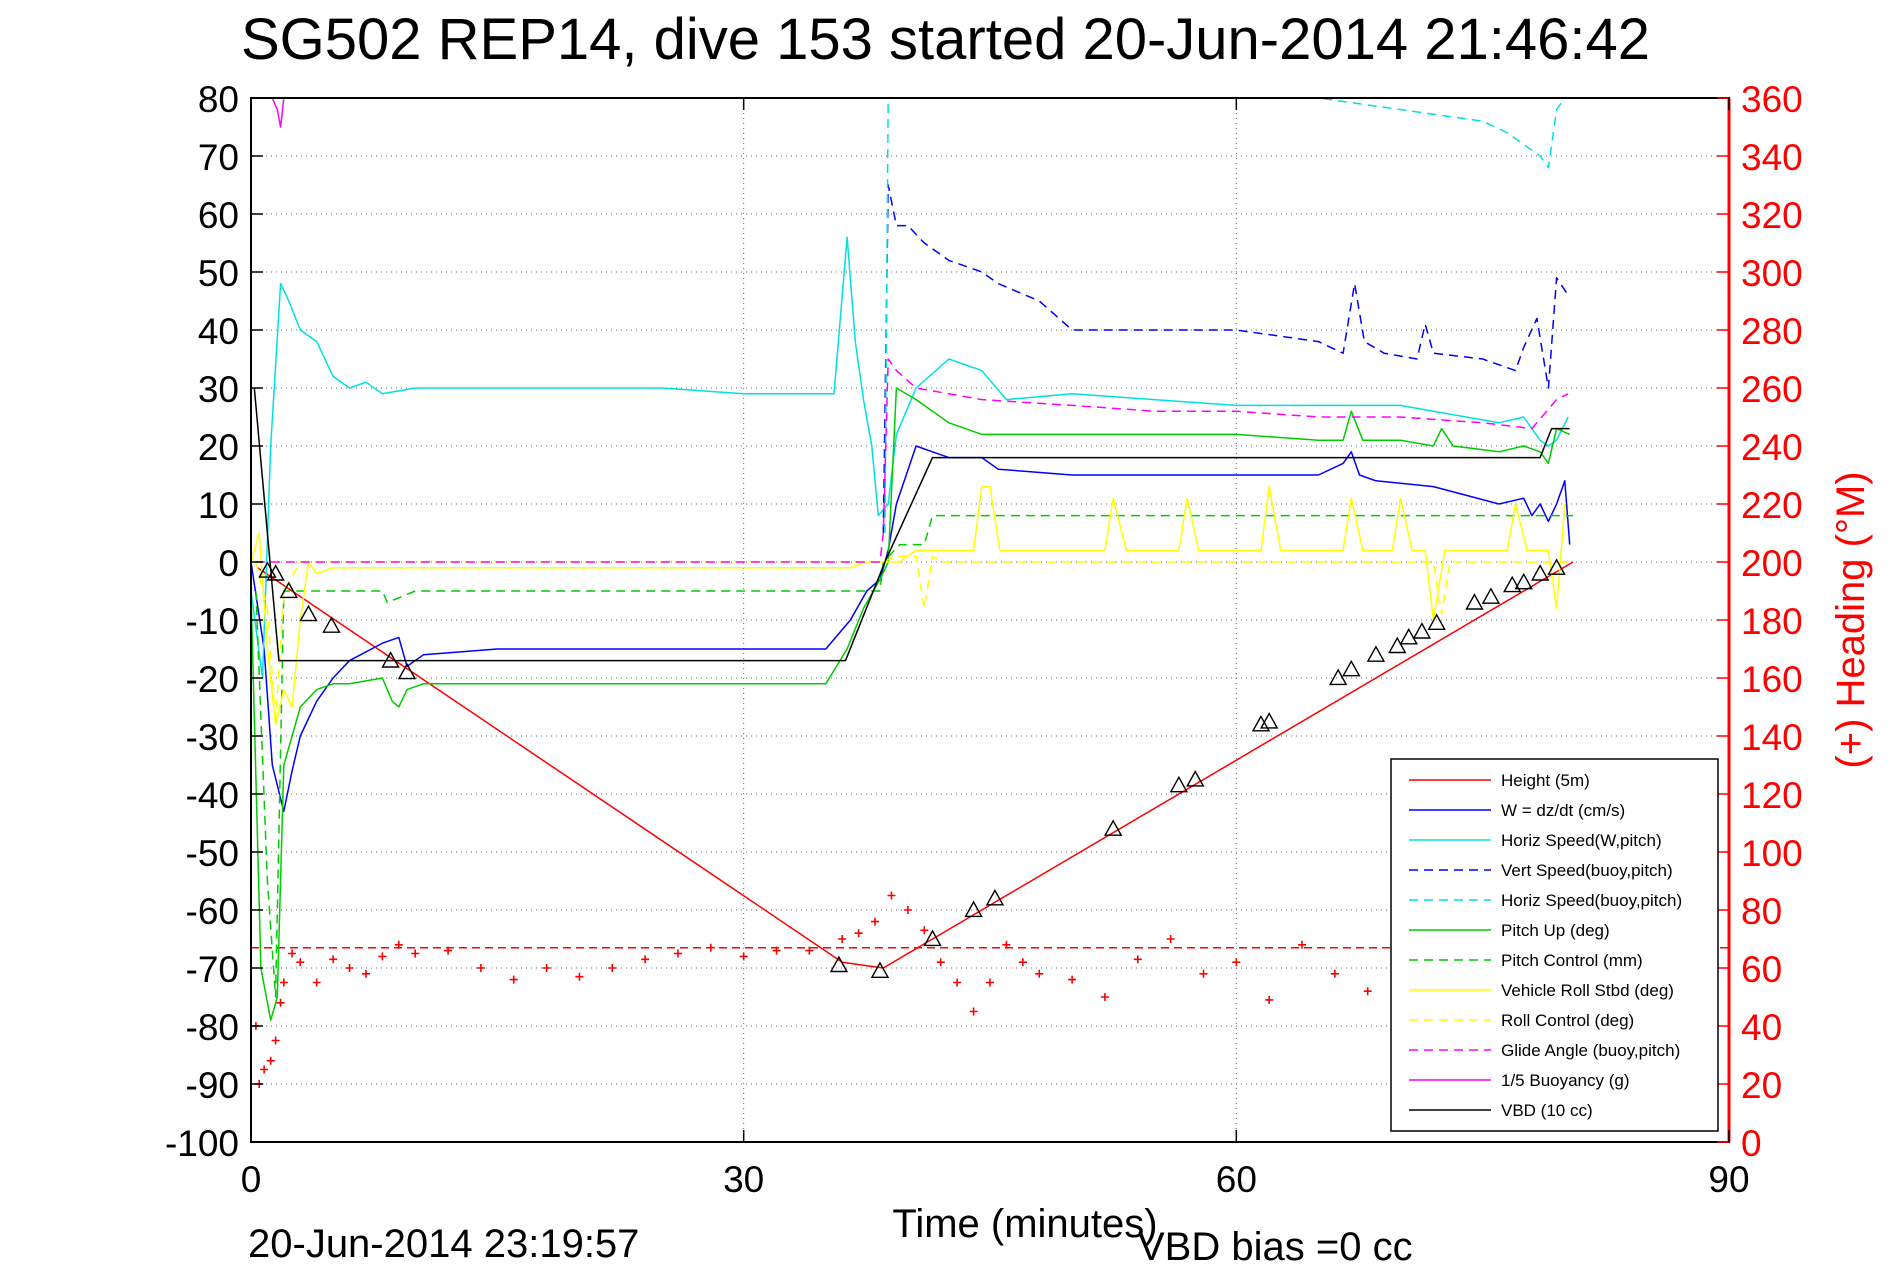 This screenshot has width=1891, height=1270. Describe the element at coordinates (1851, 619) in the screenshot. I see `right-axis-label: (+) Heading (°M)` at that location.